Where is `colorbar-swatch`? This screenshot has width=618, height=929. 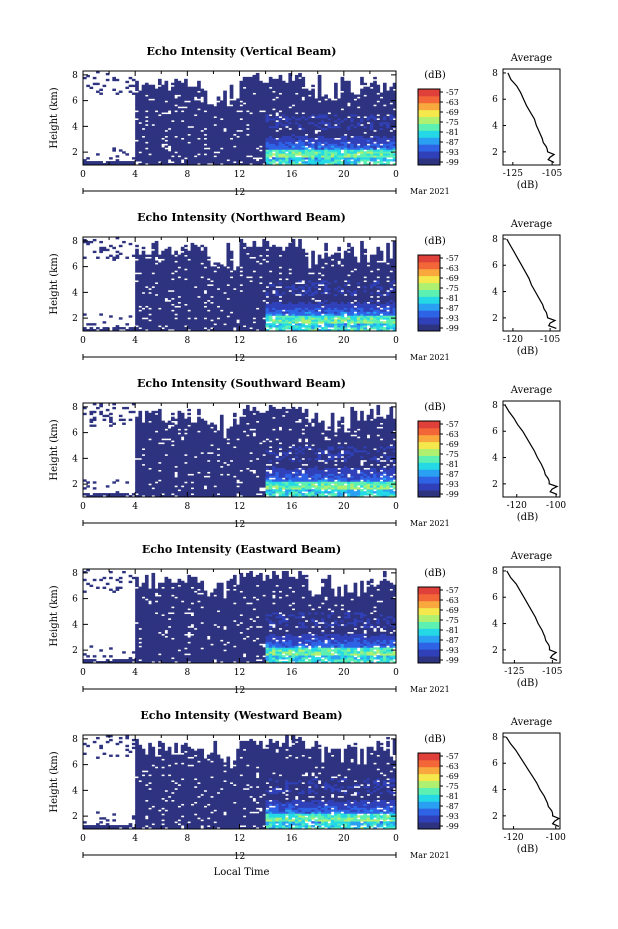 colorbar-swatch is located at coordinates (429, 106).